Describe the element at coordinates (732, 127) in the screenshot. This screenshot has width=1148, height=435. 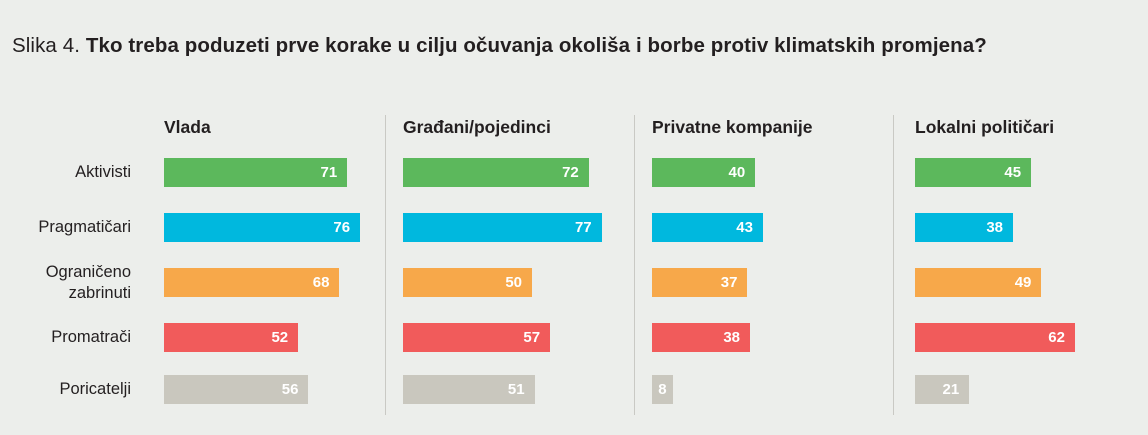
I see `panel-title: Privatne kompanije` at that location.